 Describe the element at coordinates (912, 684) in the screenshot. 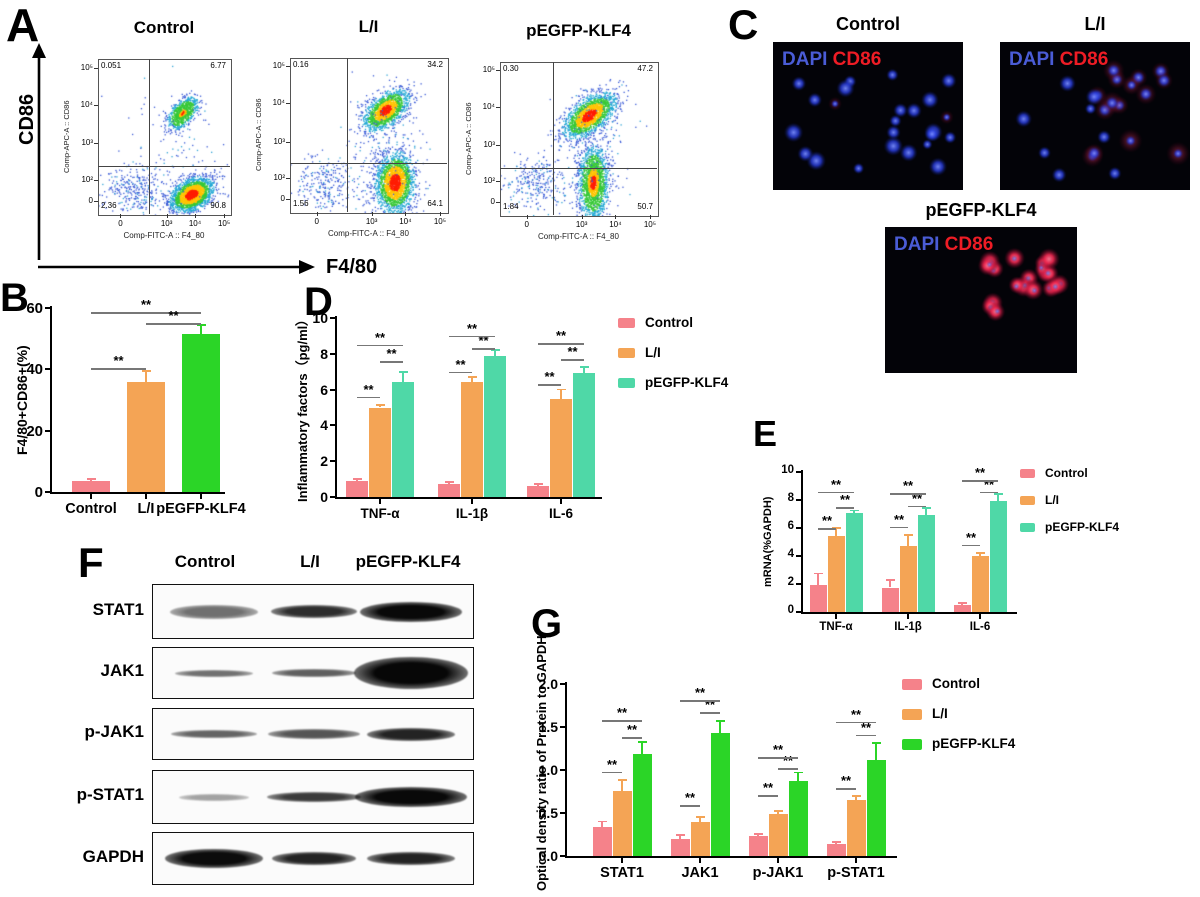

I see `legend-swatch` at that location.